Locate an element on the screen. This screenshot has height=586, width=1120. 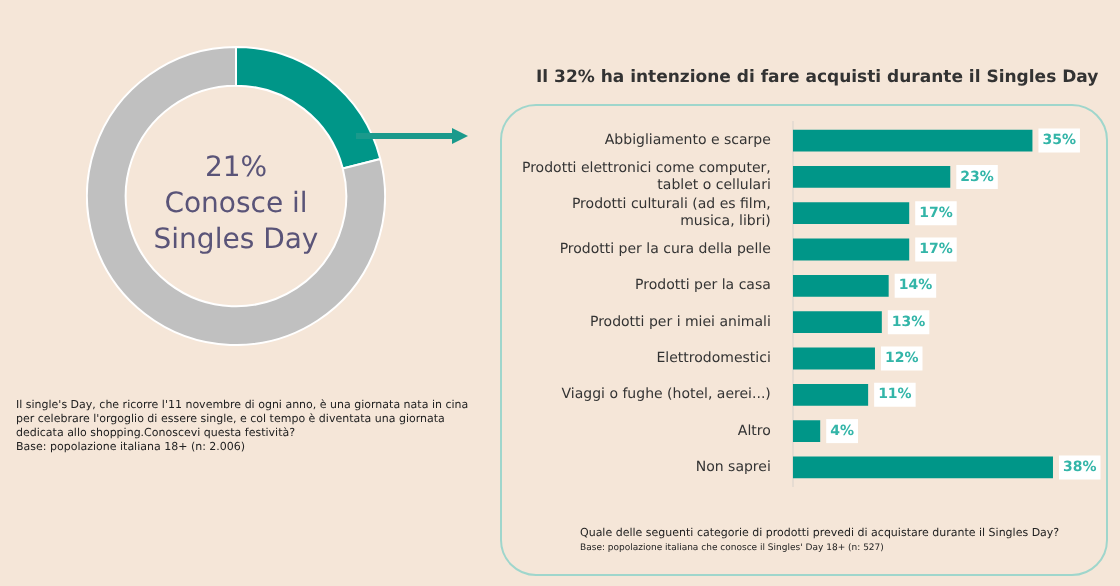
chart-title: Il 32% ha intenzione di fare acquisti durante il Singles Day is located at coordinates (818, 78).